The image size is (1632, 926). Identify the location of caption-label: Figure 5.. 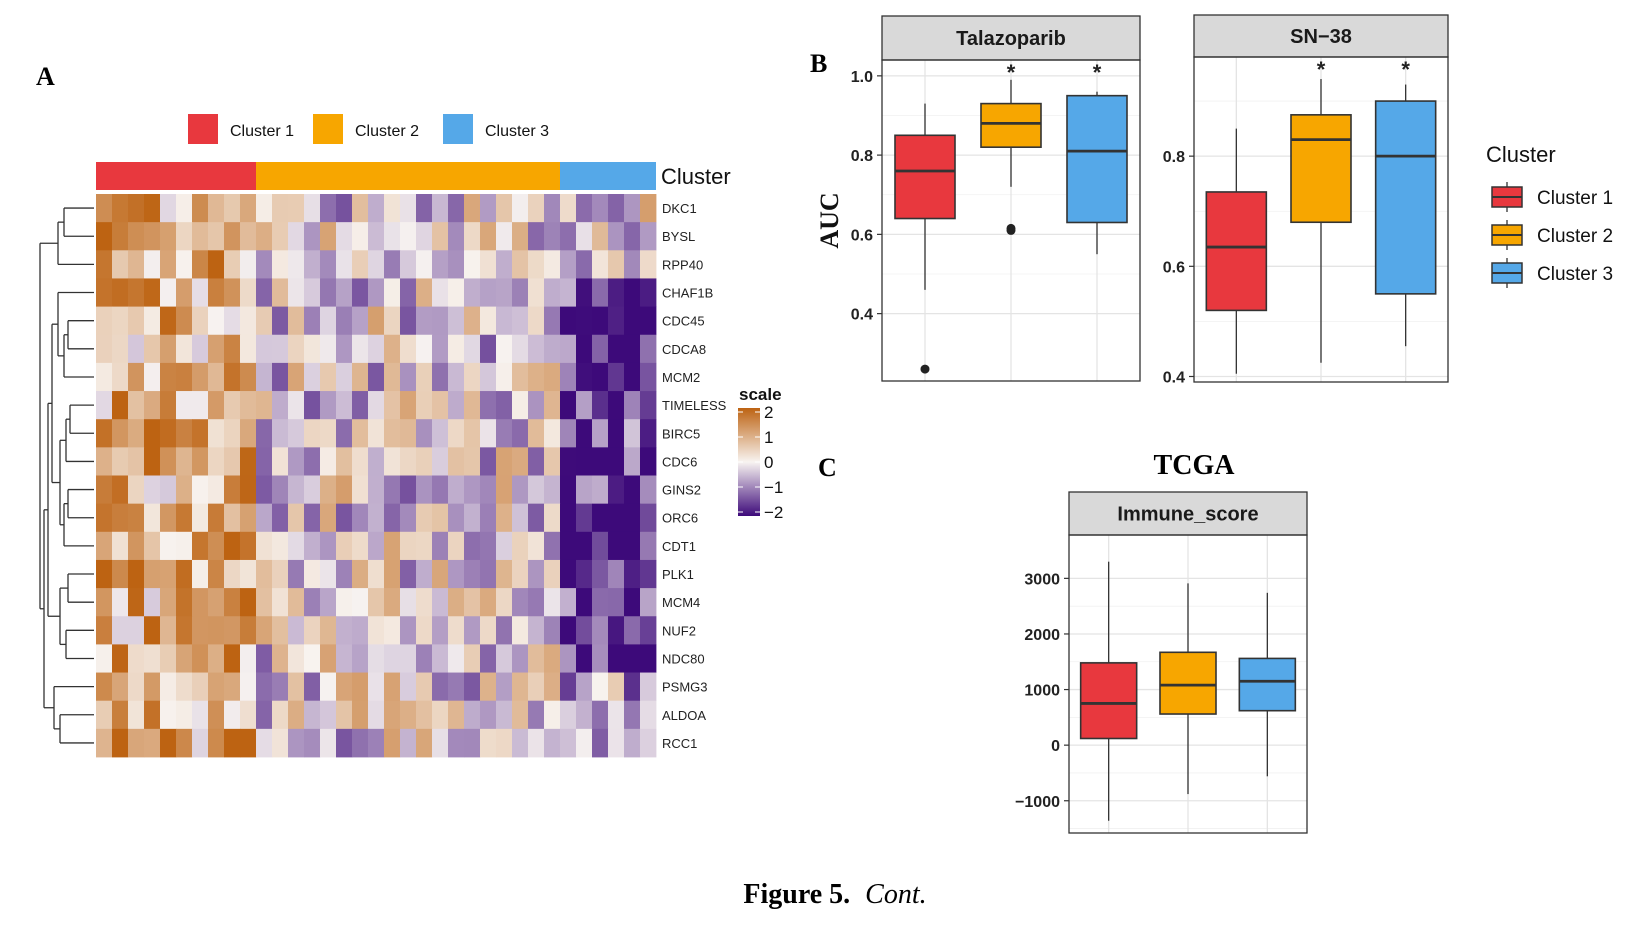
(796, 894).